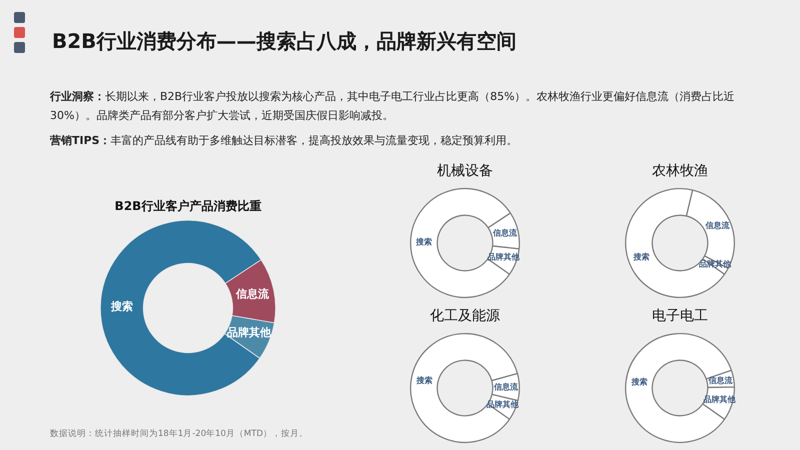 Image resolution: width=800 pixels, height=450 pixels. Describe the element at coordinates (680, 316) in the screenshot. I see `chart-title: 电子电工` at that location.